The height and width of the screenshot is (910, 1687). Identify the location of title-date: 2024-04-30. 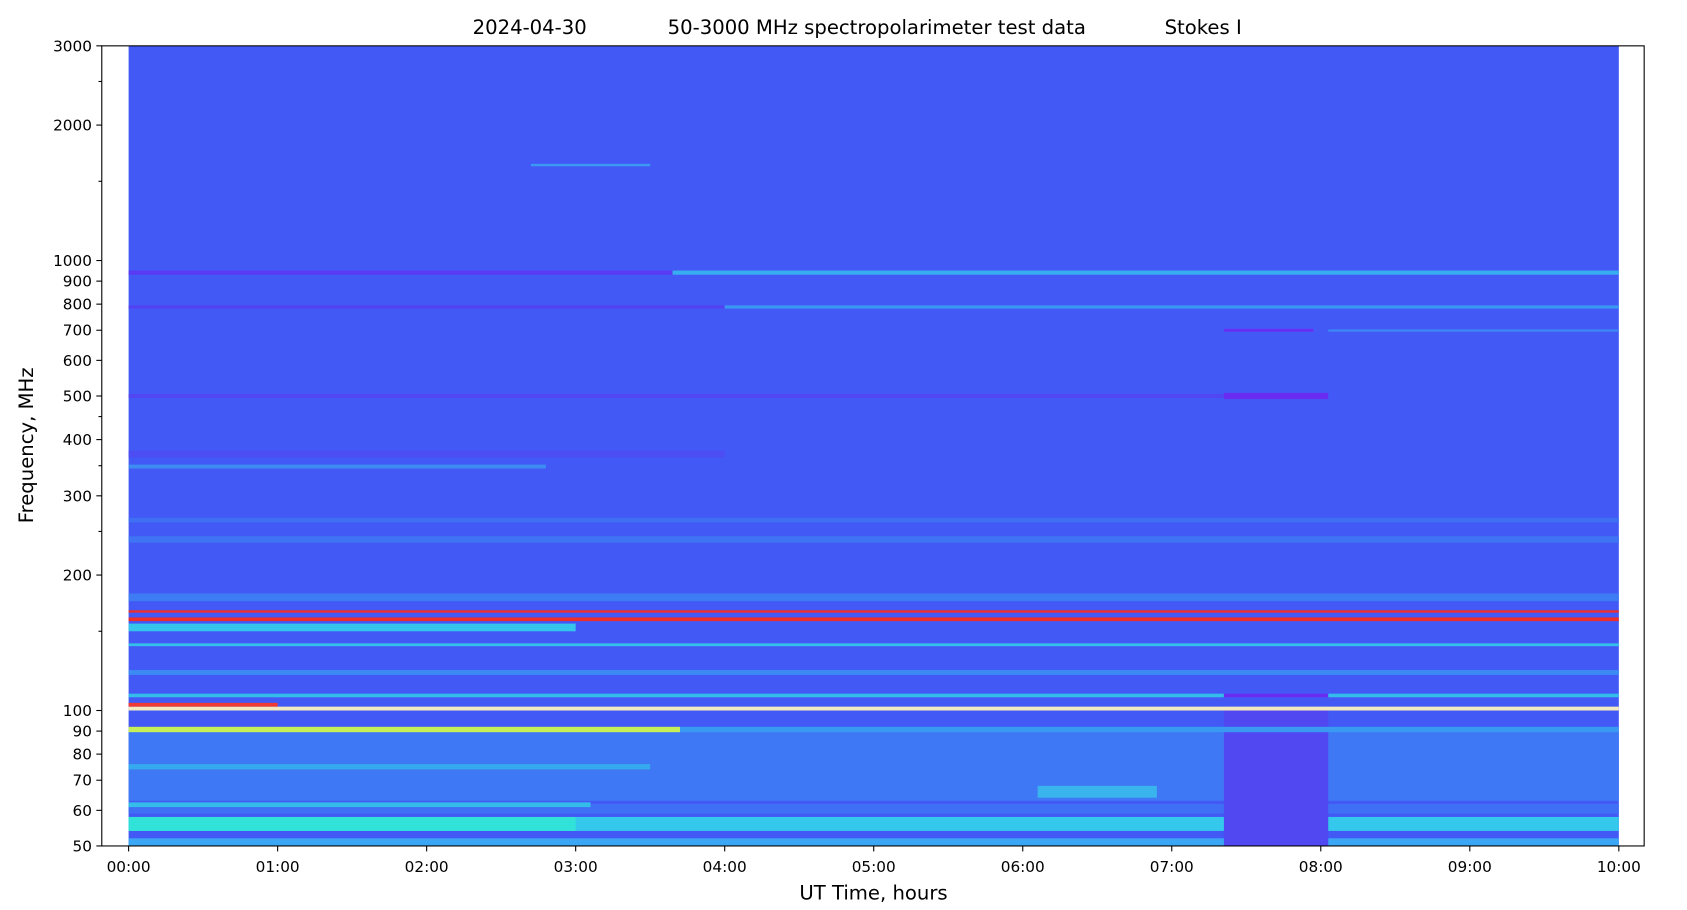
(530, 27).